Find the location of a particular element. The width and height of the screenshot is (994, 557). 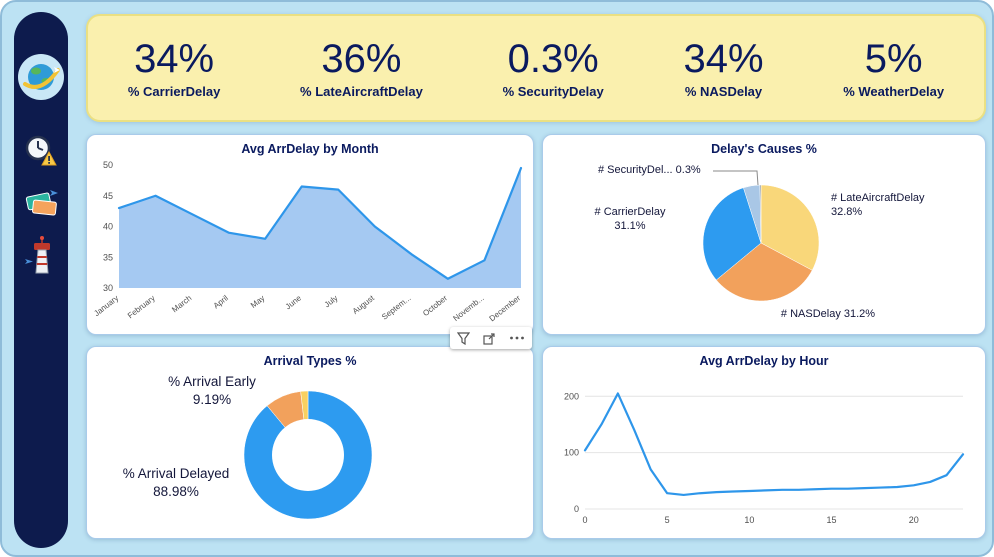

filter-funnel-icon is located at coordinates (463, 338).